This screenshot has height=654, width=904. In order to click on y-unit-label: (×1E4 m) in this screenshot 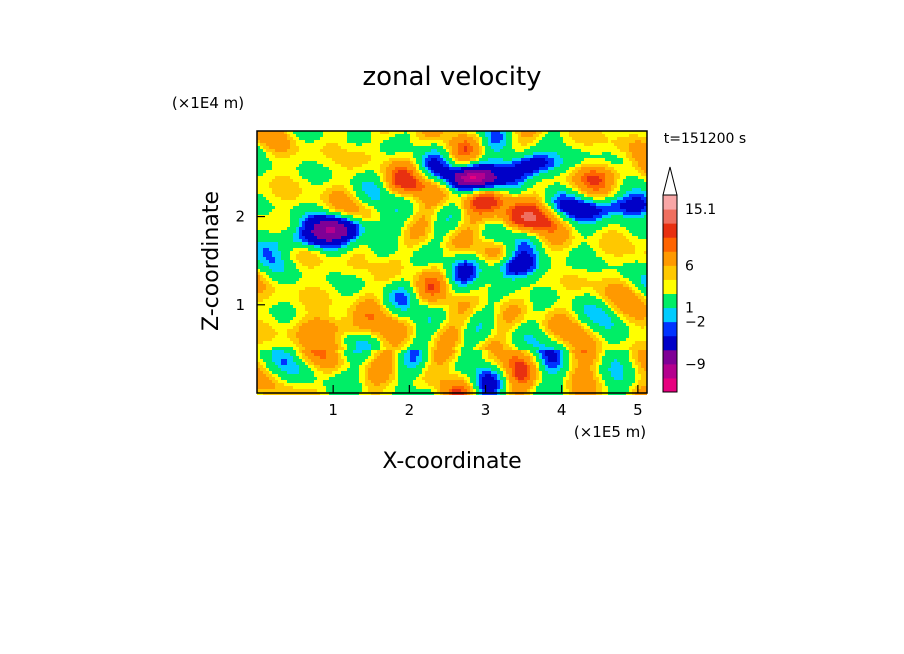, I will do `click(208, 103)`.